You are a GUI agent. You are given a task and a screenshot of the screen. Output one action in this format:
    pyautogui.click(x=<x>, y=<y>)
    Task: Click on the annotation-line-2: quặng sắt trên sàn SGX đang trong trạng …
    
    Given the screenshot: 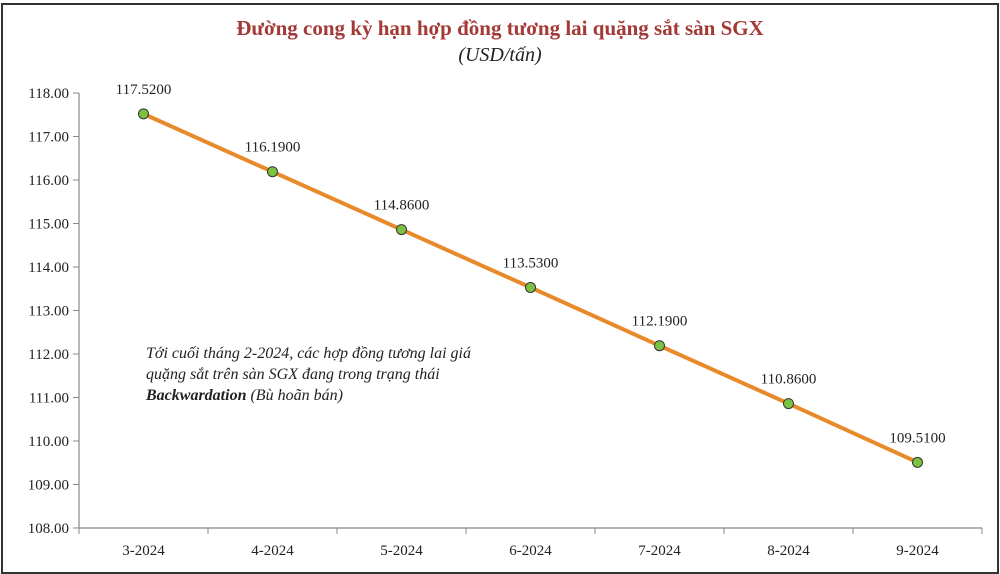 What is the action you would take?
    pyautogui.click(x=293, y=374)
    